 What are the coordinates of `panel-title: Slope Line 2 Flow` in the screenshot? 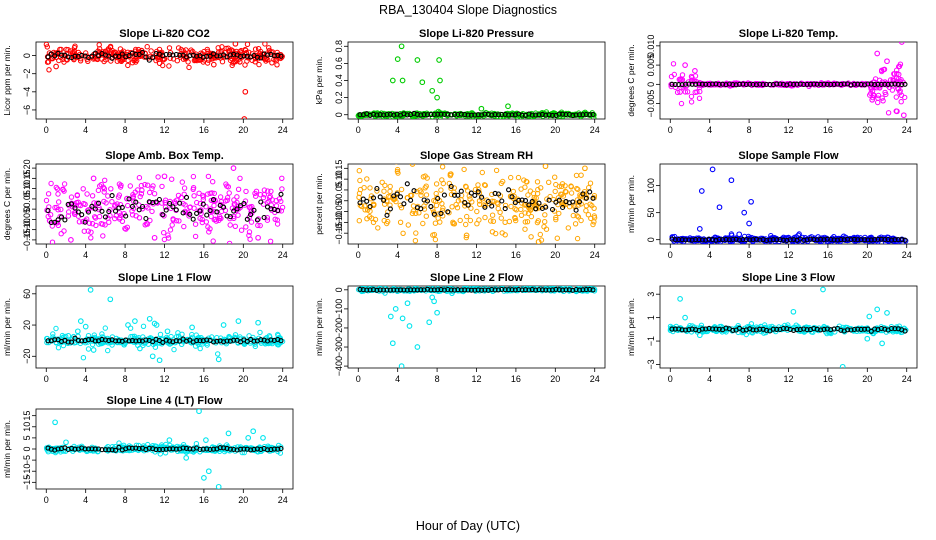 It's located at (476, 278).